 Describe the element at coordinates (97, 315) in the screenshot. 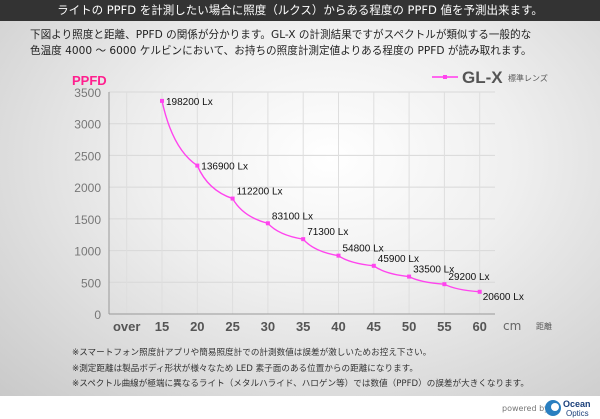

I see `y-tick-label: 0` at that location.